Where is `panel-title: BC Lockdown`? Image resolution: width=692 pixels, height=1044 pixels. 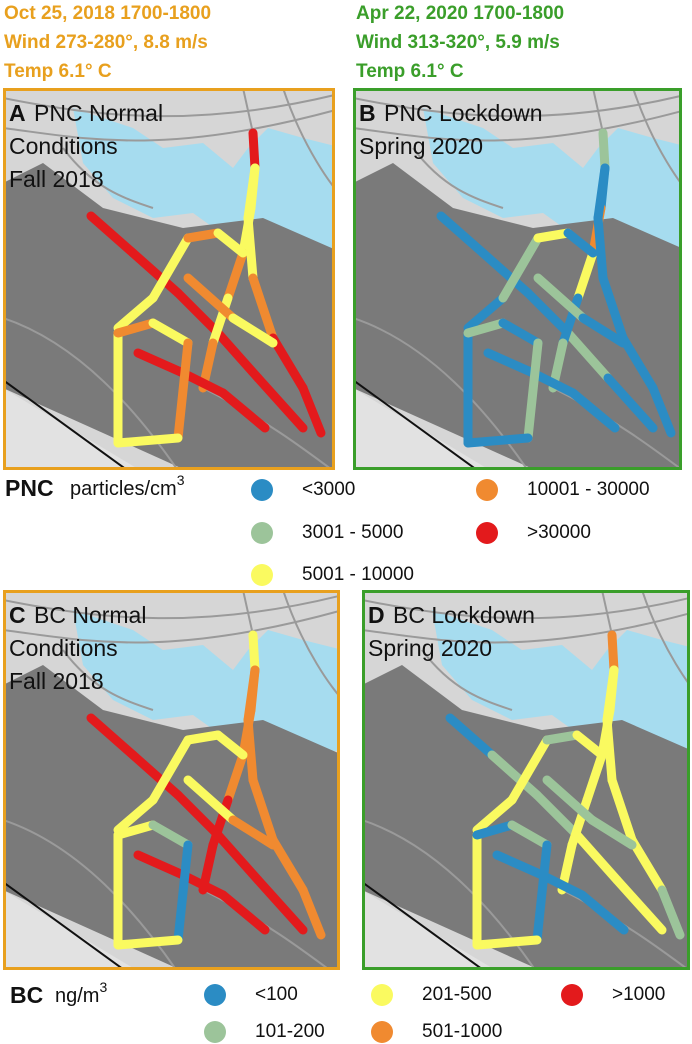 panel-title: BC Lockdown is located at coordinates (464, 615).